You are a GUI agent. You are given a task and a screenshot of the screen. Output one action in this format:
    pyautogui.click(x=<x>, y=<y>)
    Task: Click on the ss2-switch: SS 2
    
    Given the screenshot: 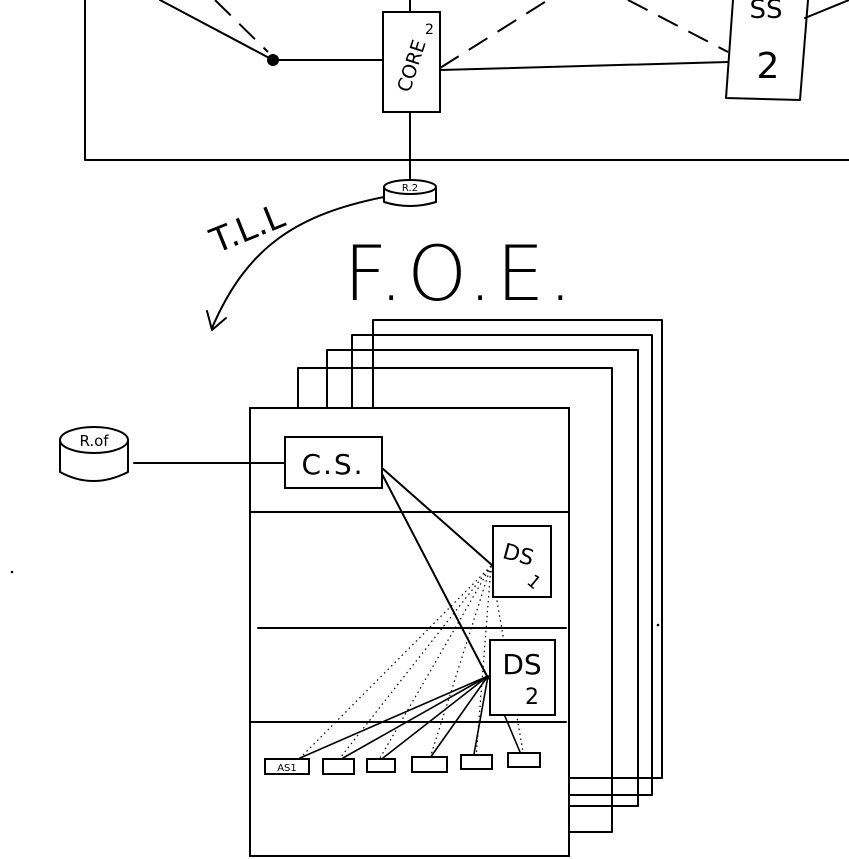 What is the action you would take?
    pyautogui.click(x=767, y=50)
    